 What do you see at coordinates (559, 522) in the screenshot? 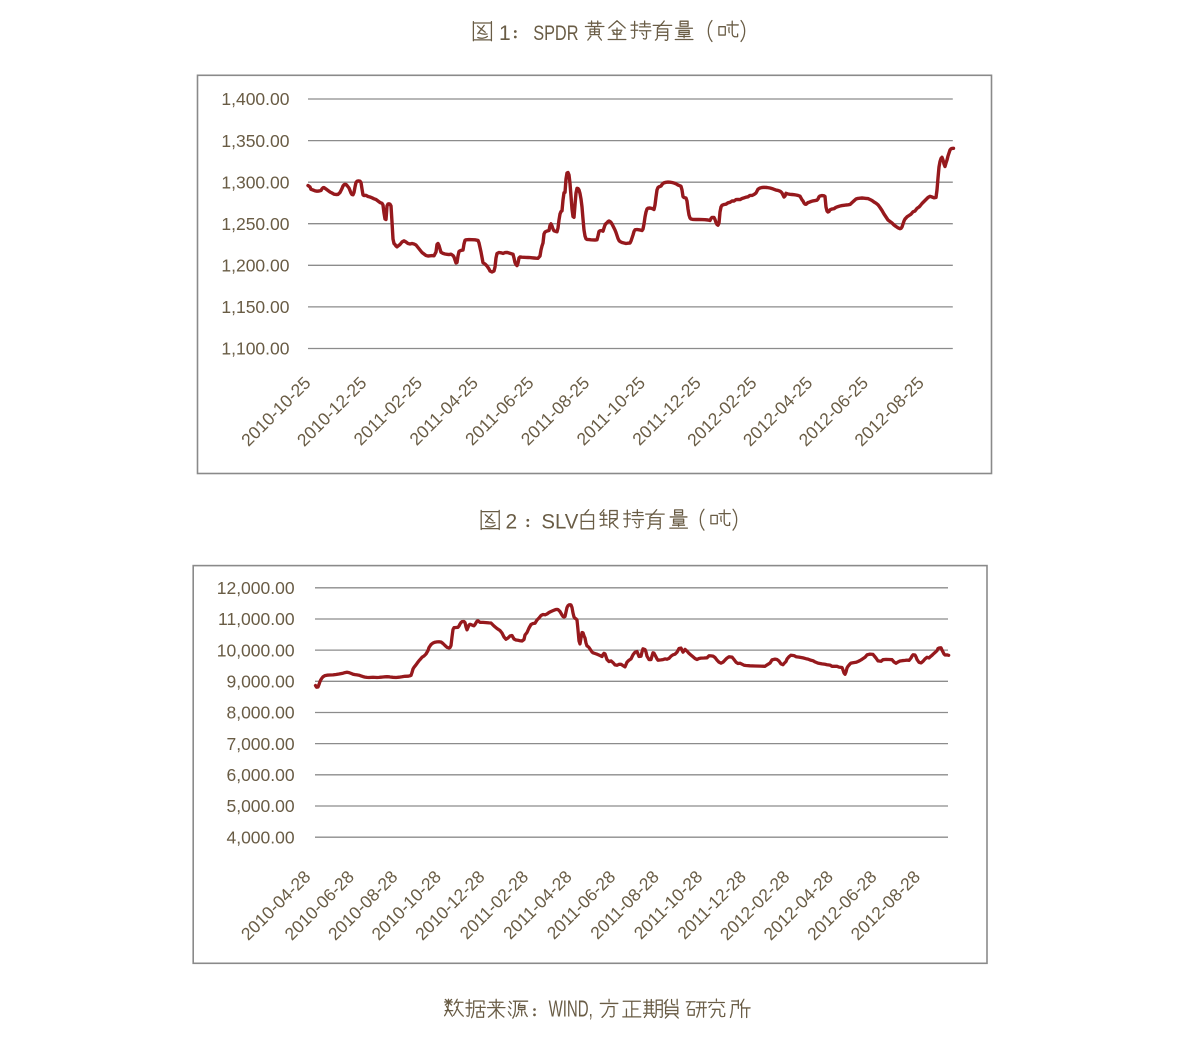
I see `svg-text: SLV` at bounding box center [559, 522].